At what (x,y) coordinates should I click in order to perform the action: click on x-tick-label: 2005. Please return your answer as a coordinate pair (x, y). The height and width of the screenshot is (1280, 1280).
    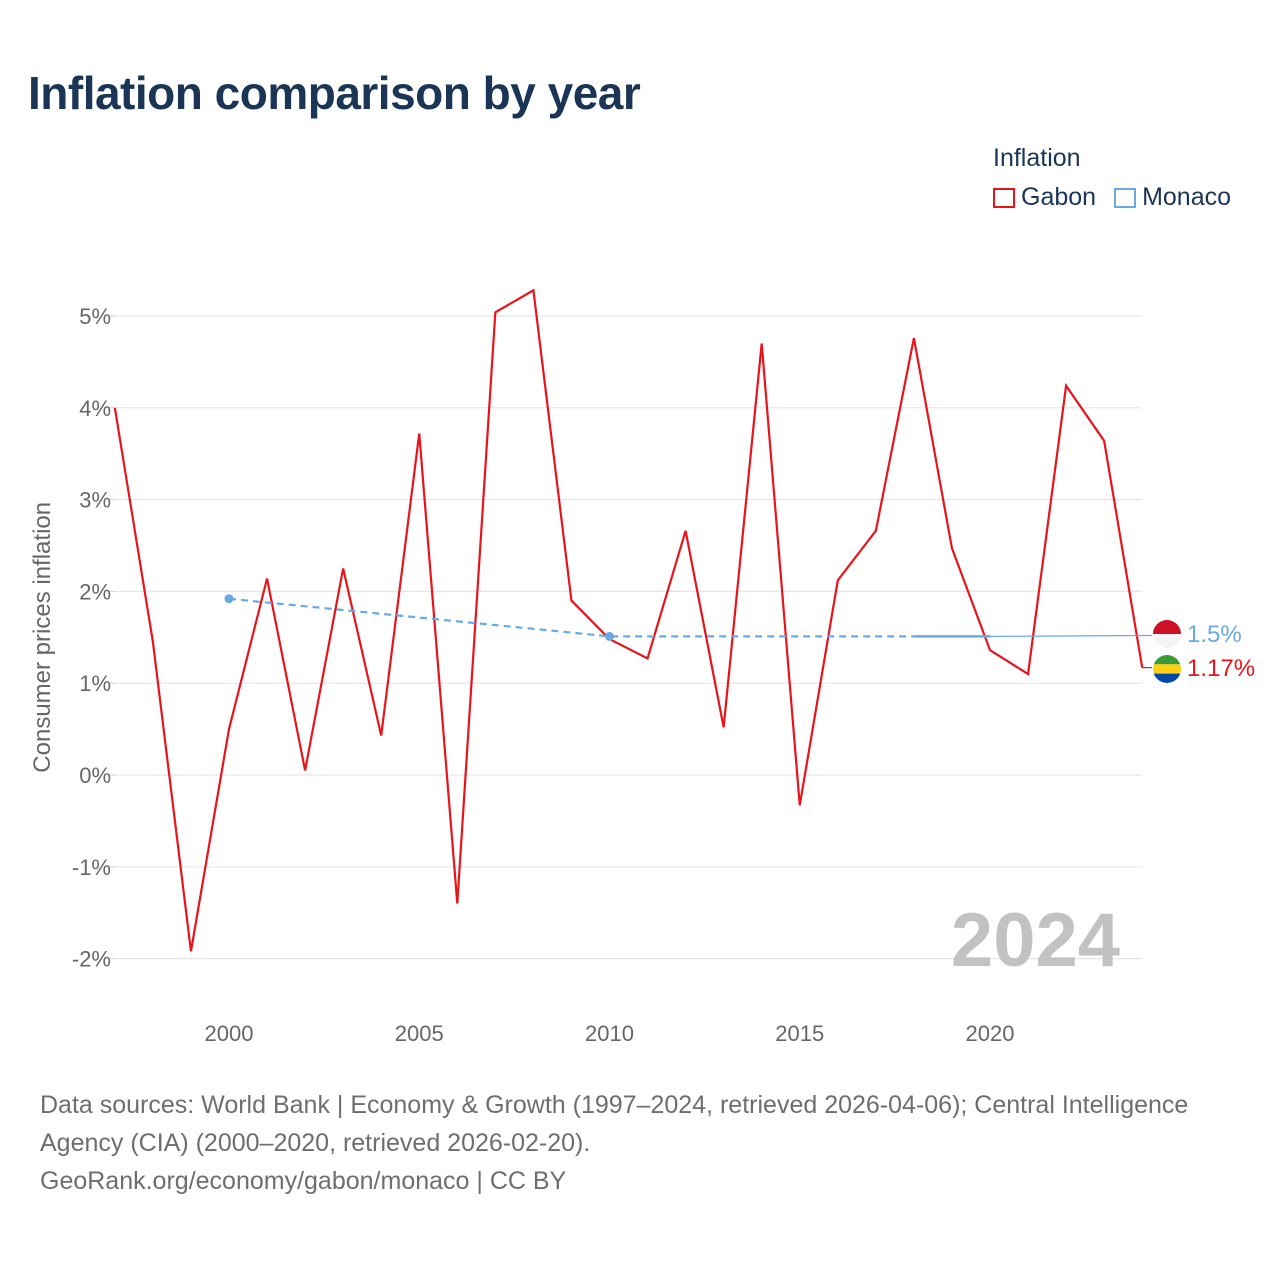
    Looking at the image, I should click on (419, 1033).